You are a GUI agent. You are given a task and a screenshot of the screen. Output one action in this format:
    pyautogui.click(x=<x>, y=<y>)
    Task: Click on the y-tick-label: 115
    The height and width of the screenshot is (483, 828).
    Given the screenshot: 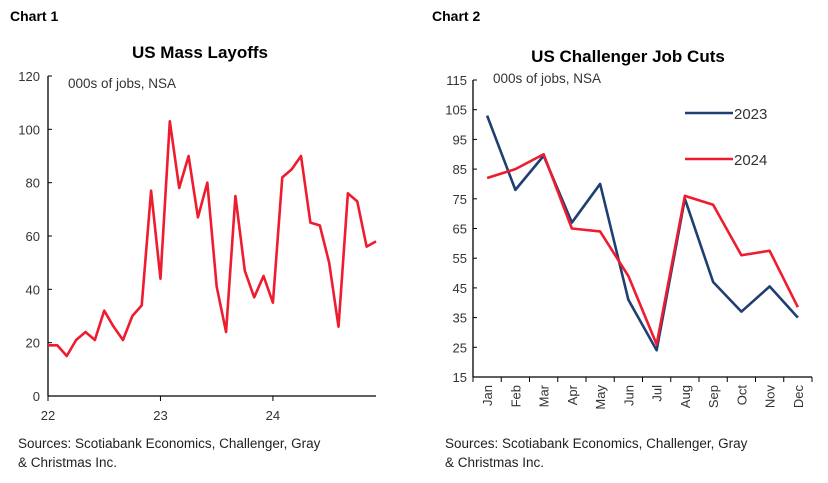 What is the action you would take?
    pyautogui.click(x=456, y=80)
    